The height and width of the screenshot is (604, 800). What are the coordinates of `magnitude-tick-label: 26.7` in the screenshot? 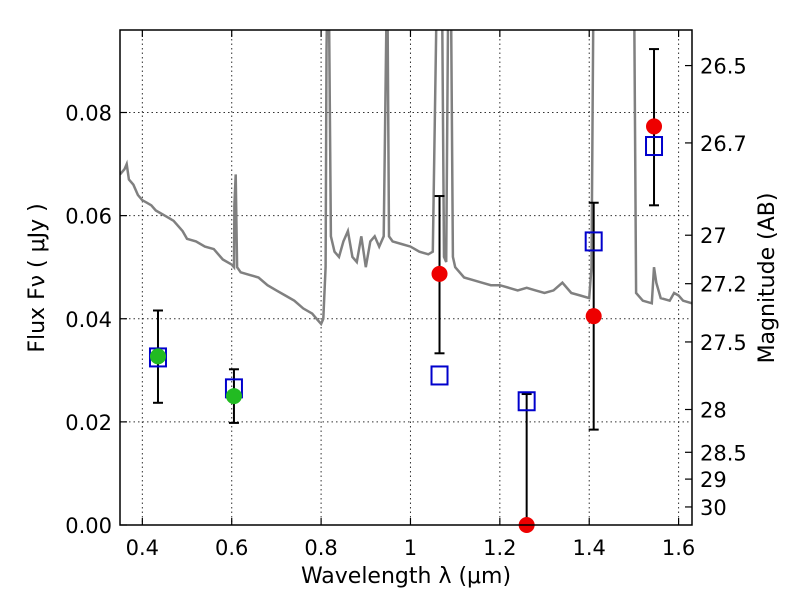 It's located at (723, 144).